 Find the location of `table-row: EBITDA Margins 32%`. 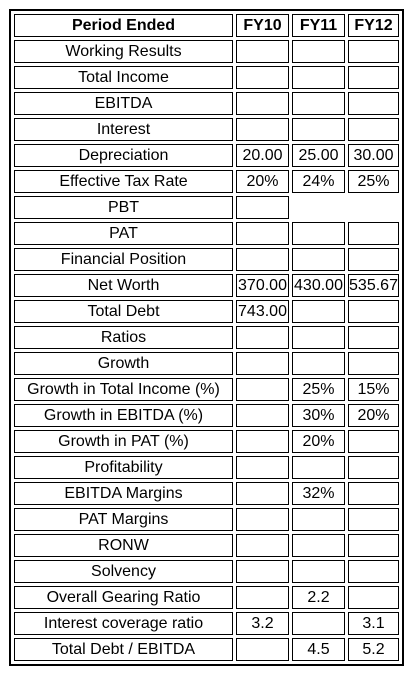

table-row: EBITDA Margins 32% is located at coordinates (206, 493).